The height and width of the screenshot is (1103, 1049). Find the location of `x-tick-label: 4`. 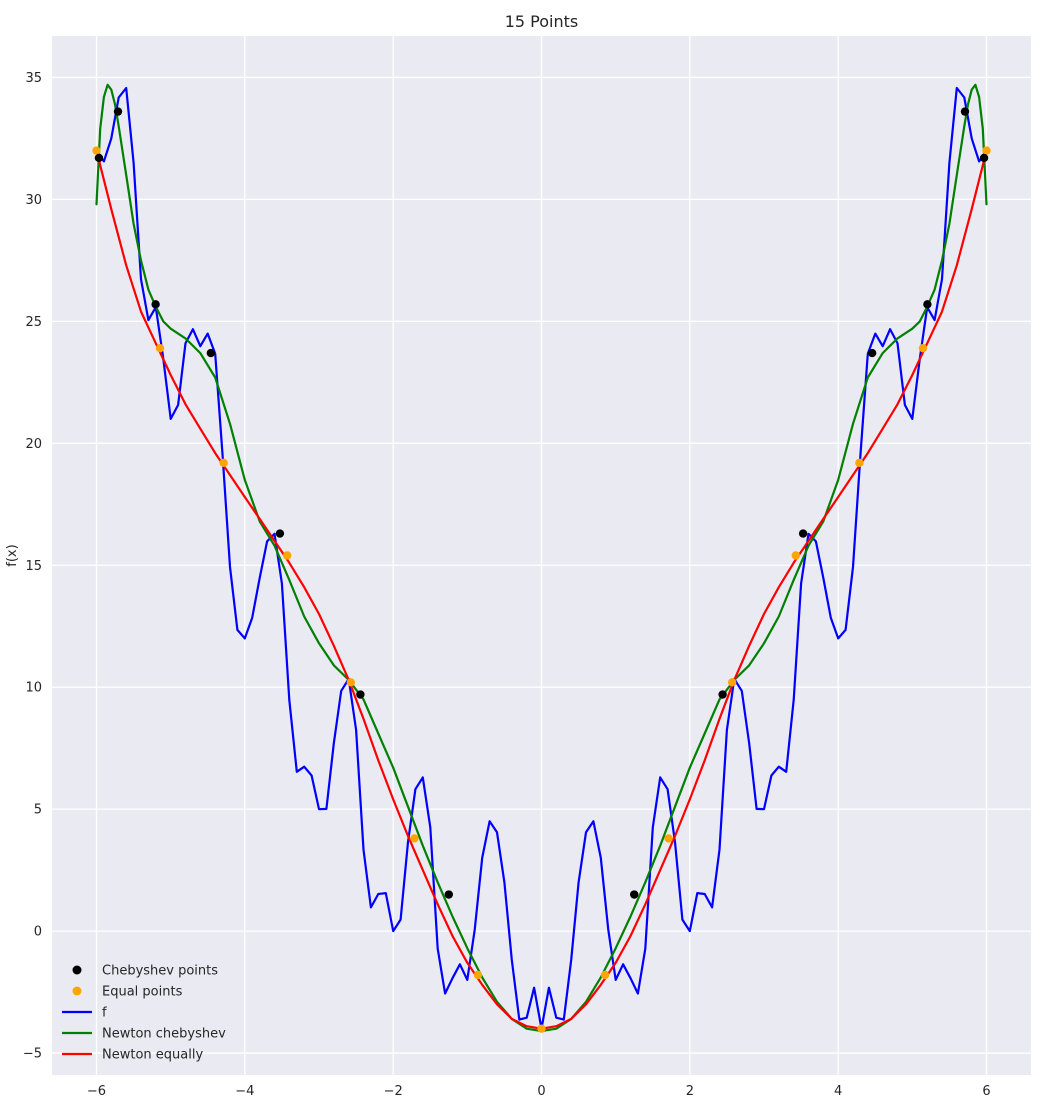

x-tick-label: 4 is located at coordinates (838, 1091).